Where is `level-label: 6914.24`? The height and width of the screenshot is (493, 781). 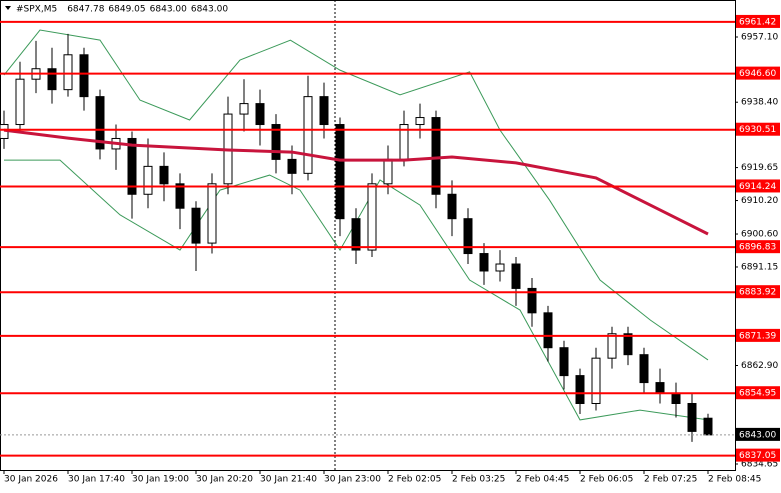 level-label: 6914.24 is located at coordinates (757, 187).